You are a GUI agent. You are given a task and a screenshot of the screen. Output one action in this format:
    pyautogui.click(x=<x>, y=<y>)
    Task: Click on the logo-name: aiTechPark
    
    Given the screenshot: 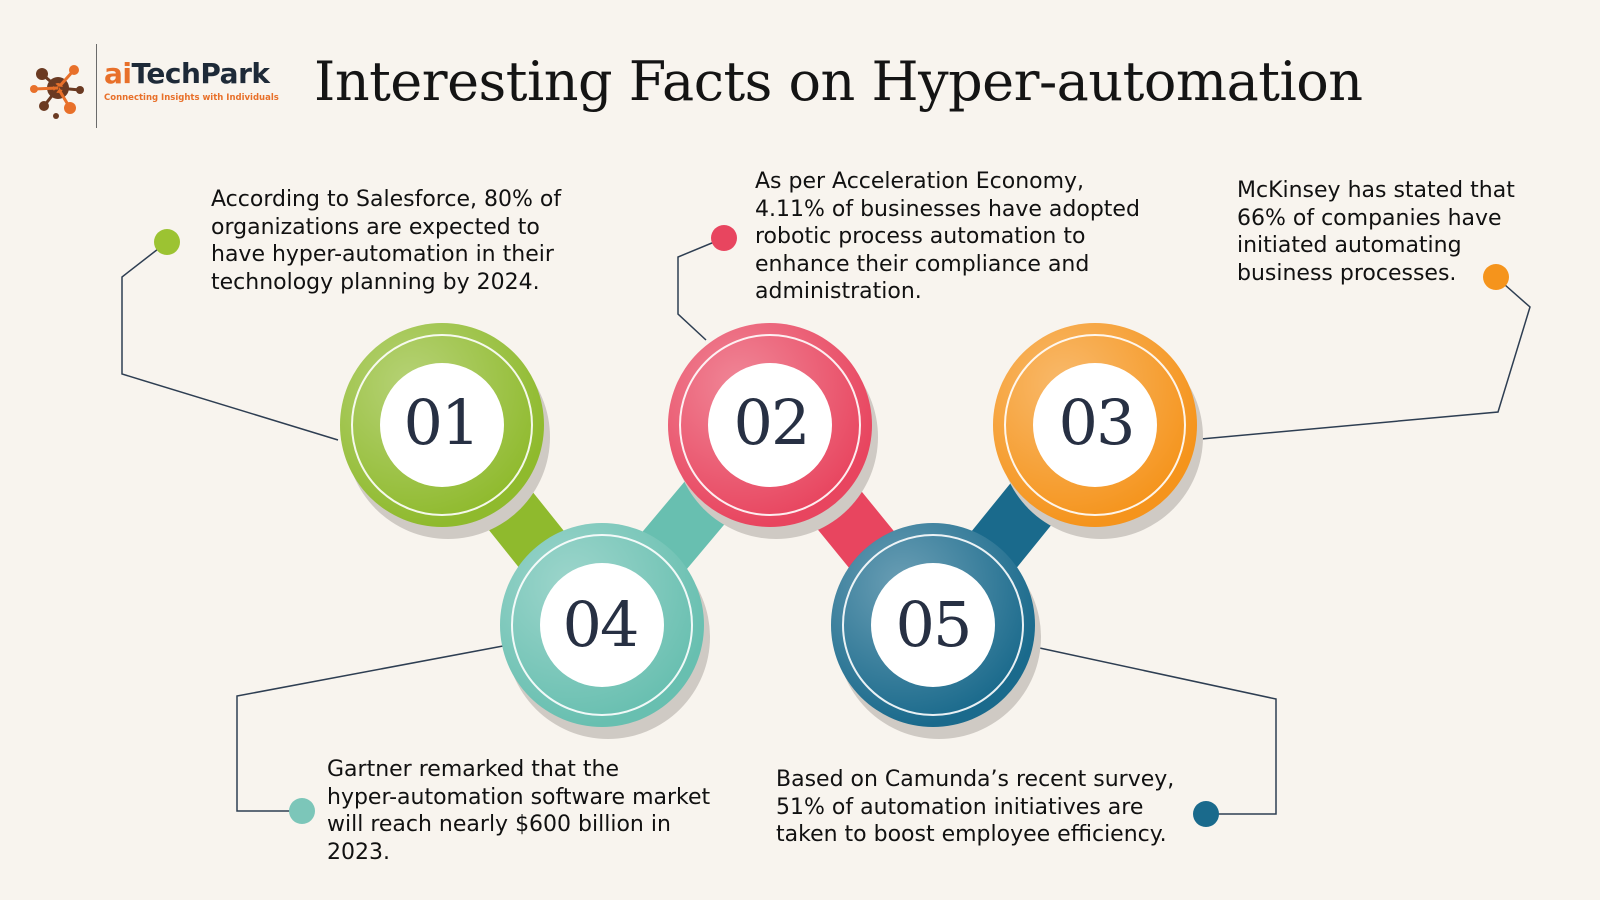 What is the action you would take?
    pyautogui.click(x=191, y=74)
    